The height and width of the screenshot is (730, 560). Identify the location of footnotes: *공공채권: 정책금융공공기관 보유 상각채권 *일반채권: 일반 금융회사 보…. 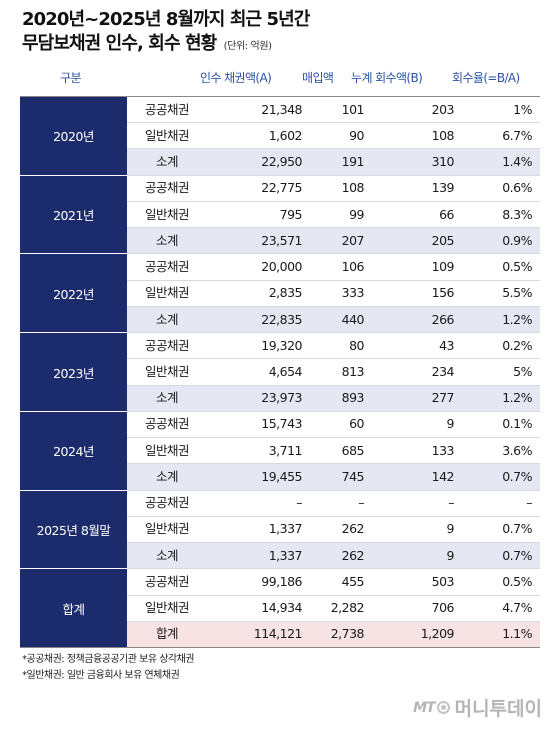
(108, 668).